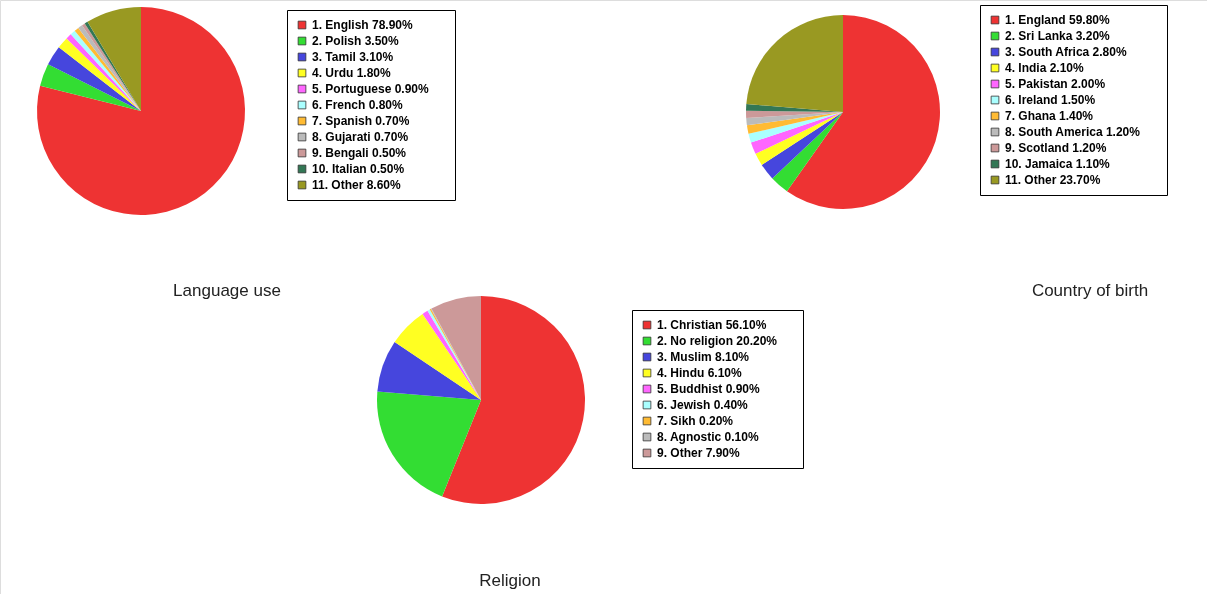  Describe the element at coordinates (712, 325) in the screenshot. I see `legend-label: 1. Christian 56.10%` at that location.